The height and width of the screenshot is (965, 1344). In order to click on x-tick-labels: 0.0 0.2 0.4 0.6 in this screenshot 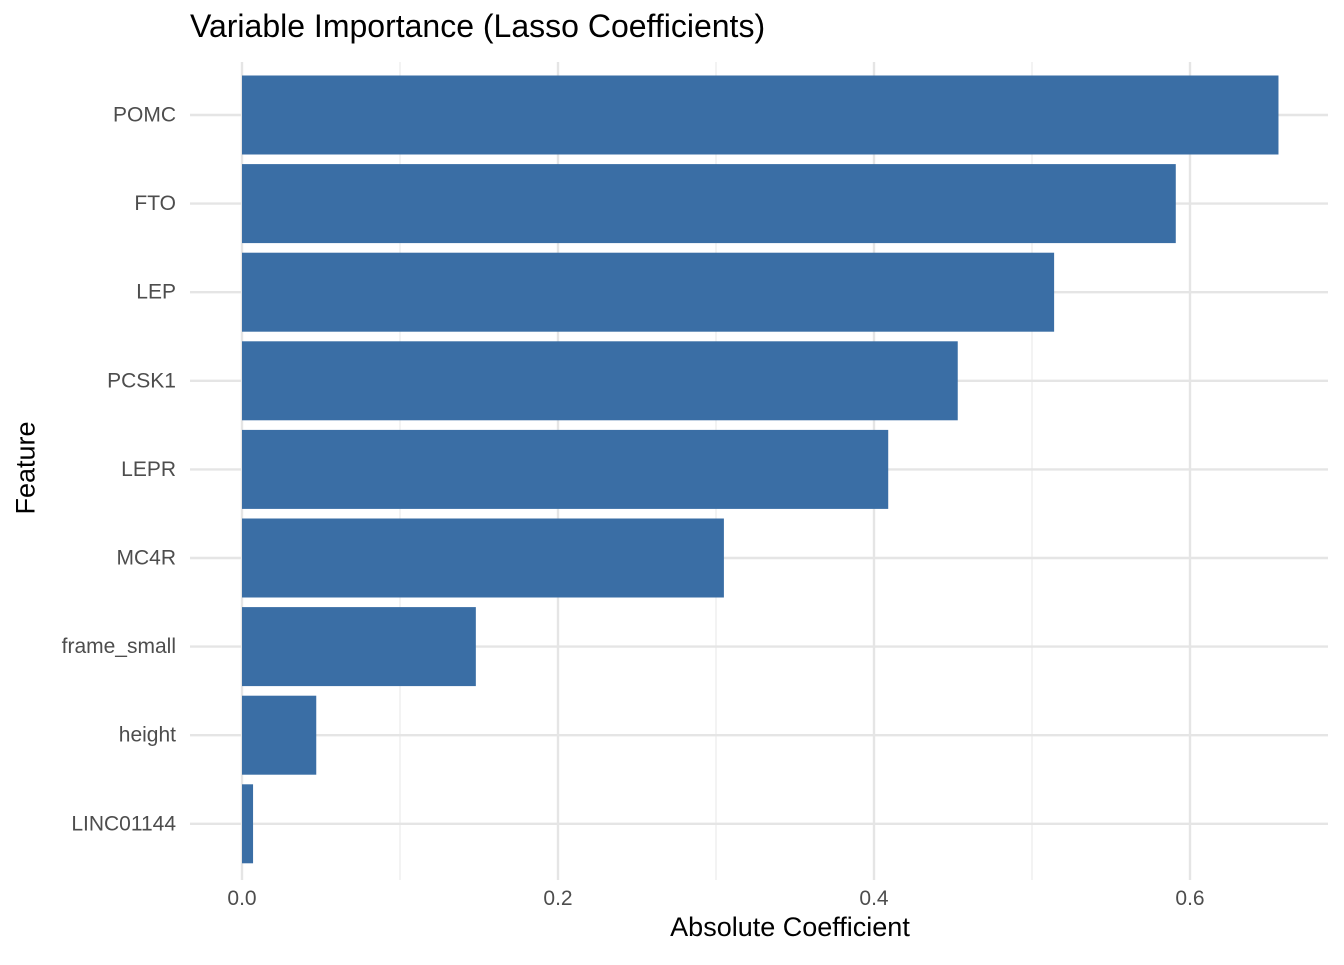, I will do `click(715, 898)`.